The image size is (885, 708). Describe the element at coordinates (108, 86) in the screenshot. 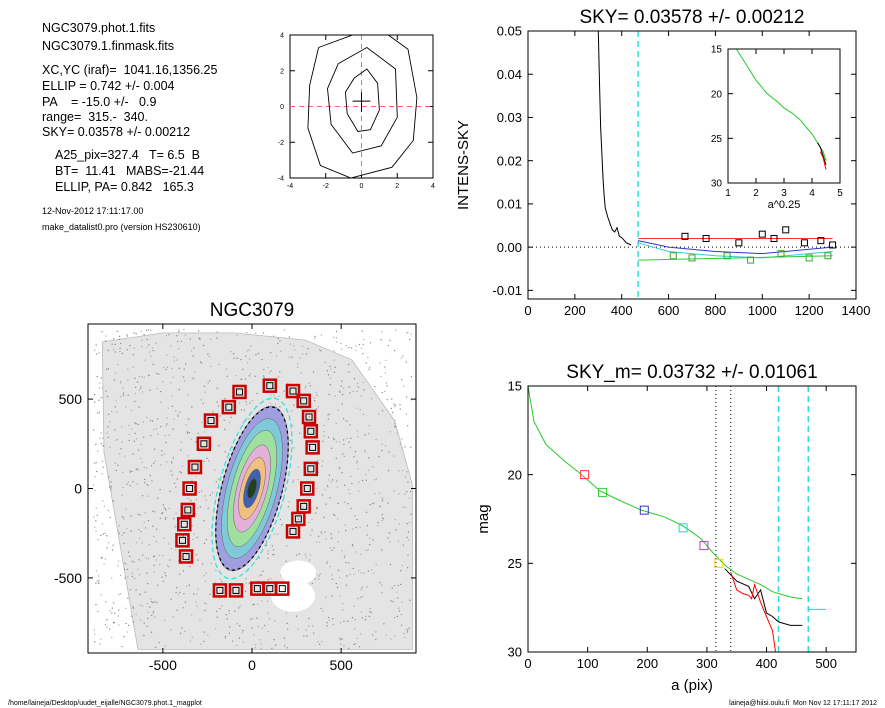

I see `info-ellip: ELLIP = 0.742 +/- 0.004` at that location.